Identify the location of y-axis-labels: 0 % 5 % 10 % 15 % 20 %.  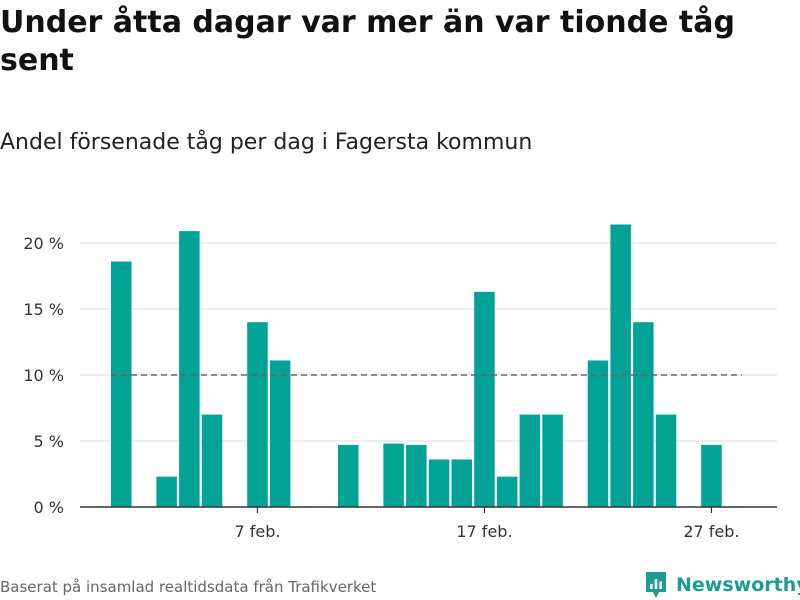
(43, 375).